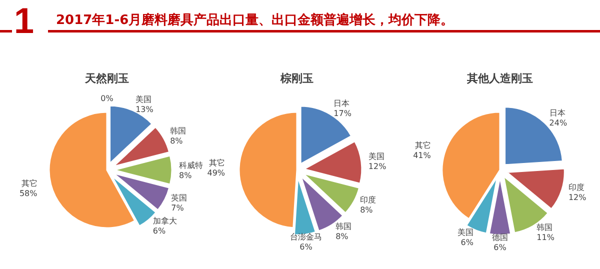  I want to click on slice-label: 英国, so click(179, 198).